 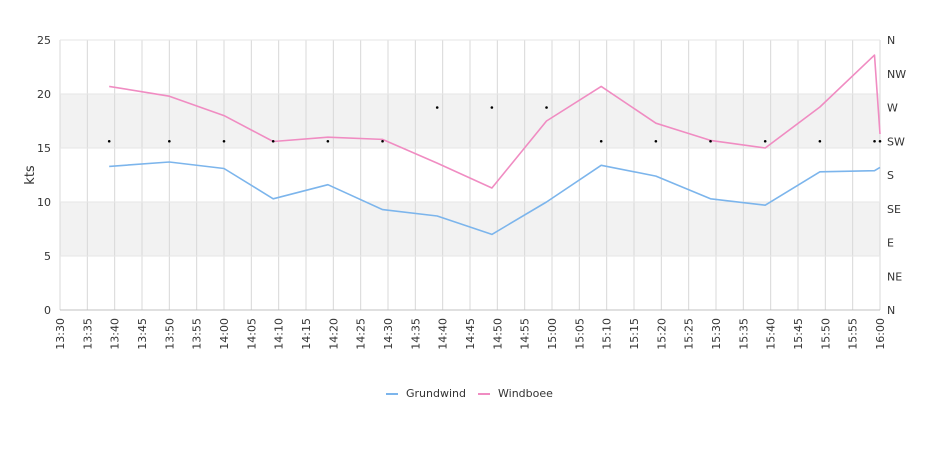 I want to click on x-tick-label: 14:10, so click(x=279, y=334).